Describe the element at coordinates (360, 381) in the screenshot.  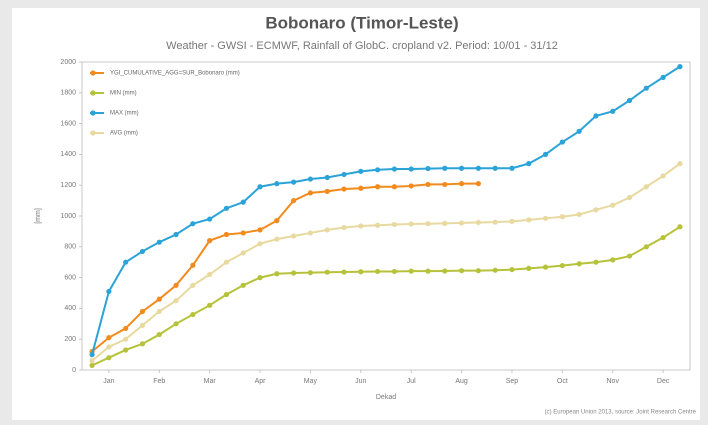
I see `x-tick-label: Jun` at that location.